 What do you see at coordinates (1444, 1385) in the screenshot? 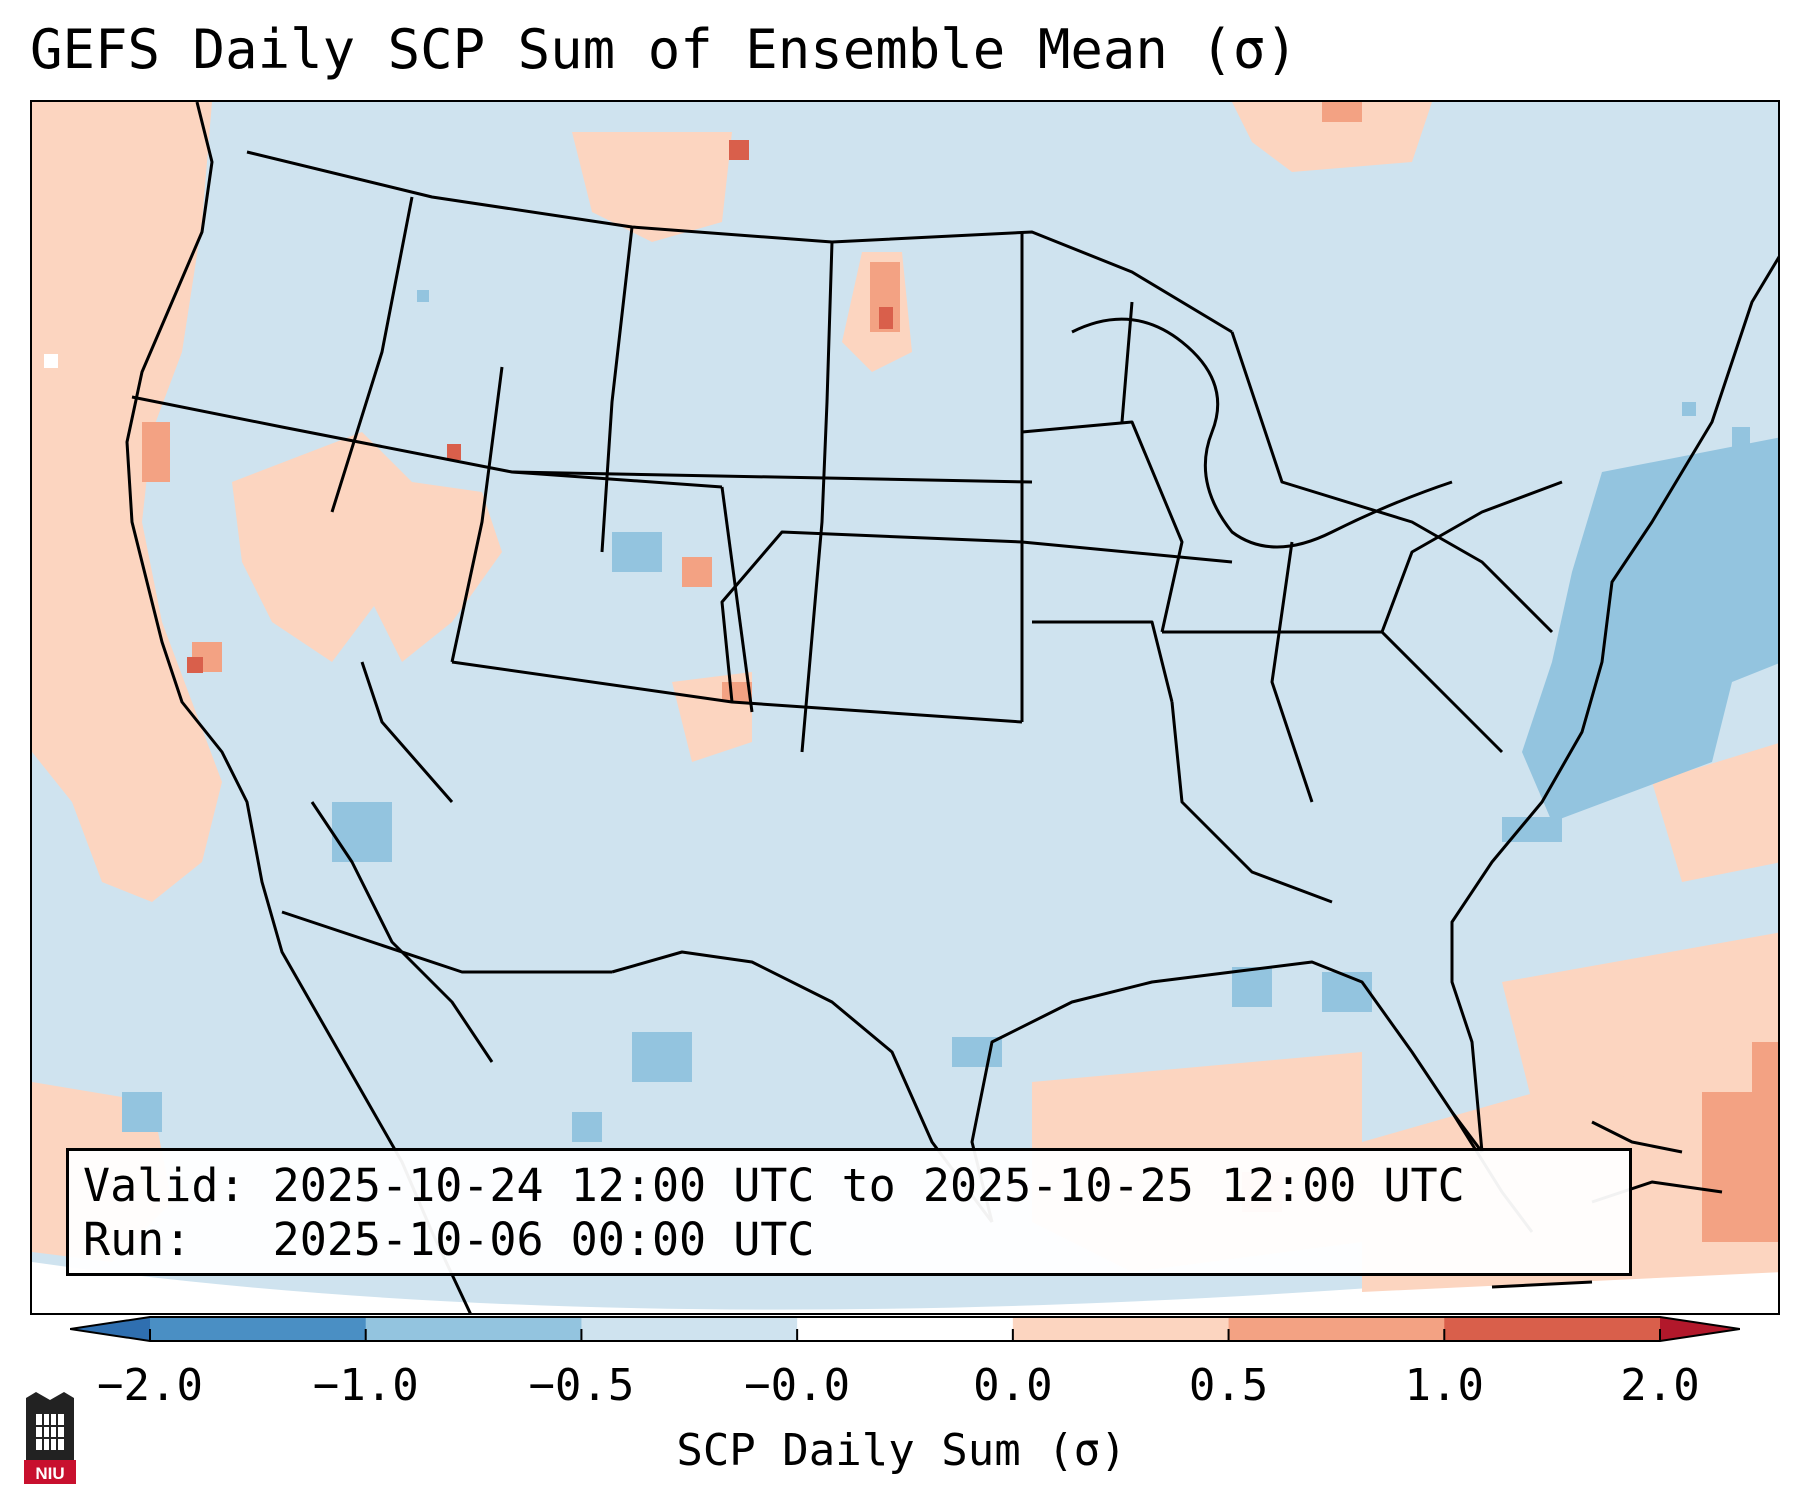
I see `colorbar-tick-label: 1.0` at bounding box center [1444, 1385].